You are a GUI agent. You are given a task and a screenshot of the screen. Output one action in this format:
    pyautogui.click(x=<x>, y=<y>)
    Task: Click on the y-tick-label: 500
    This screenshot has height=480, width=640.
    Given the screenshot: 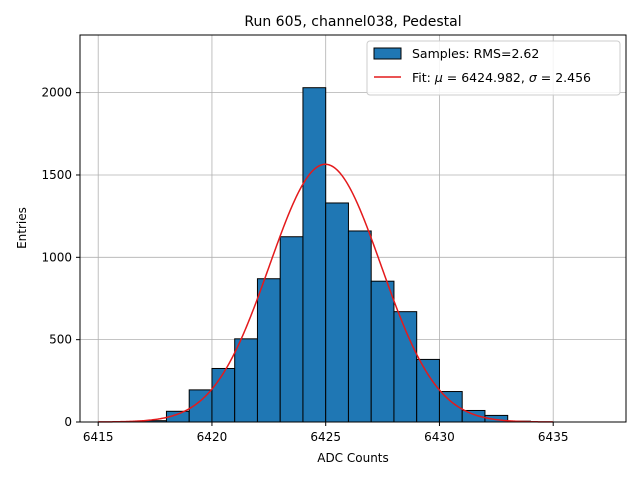 What is the action you would take?
    pyautogui.click(x=60, y=340)
    